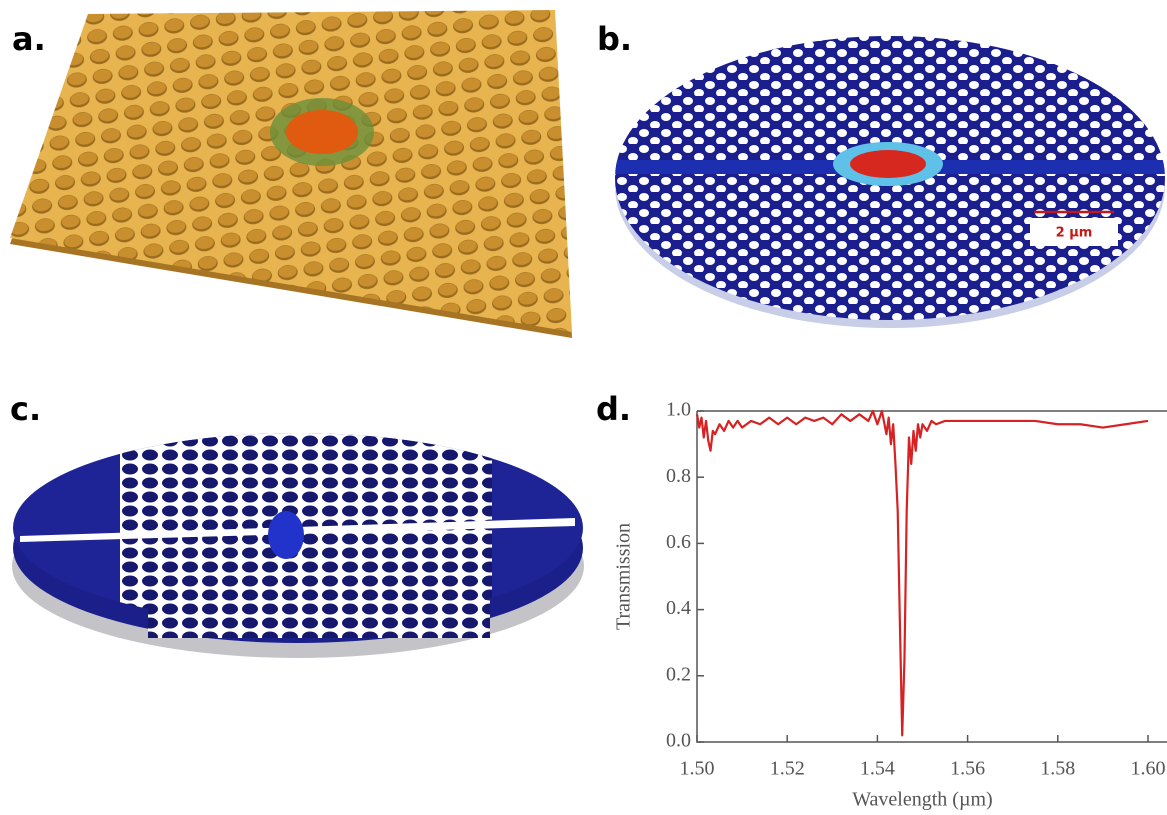 This screenshot has height=815, width=1167. I want to click on y-tick-label: 0.6, so click(678, 542).